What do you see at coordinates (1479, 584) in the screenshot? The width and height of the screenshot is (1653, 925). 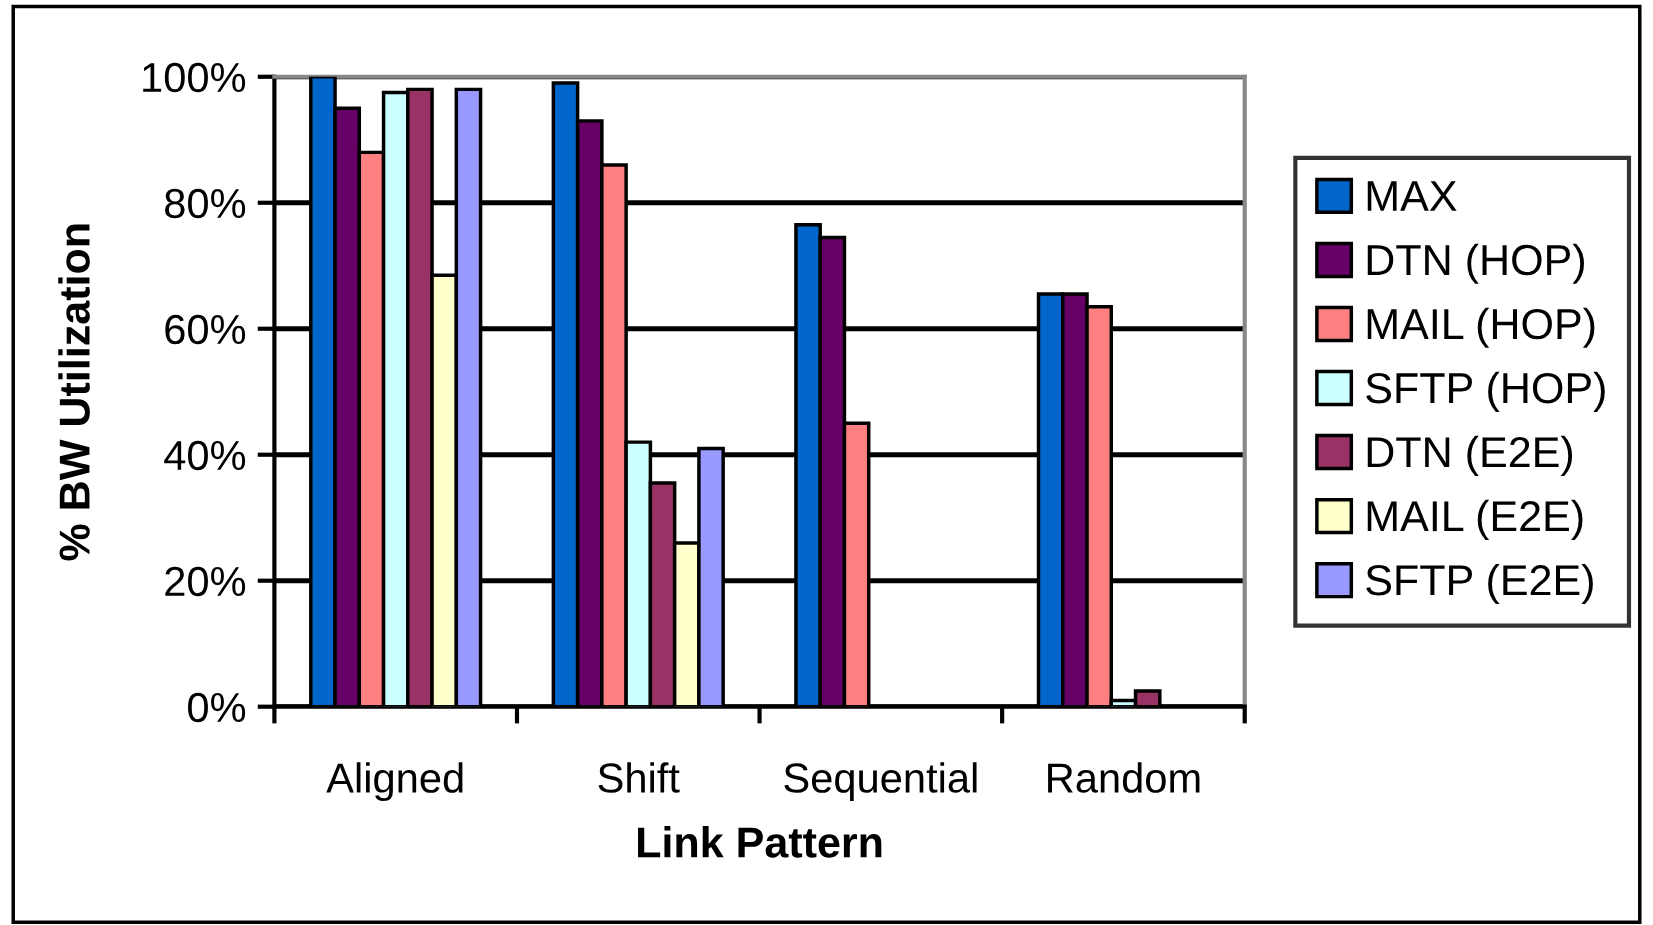 I see `legend-label: SFTP (E2E)` at bounding box center [1479, 584].